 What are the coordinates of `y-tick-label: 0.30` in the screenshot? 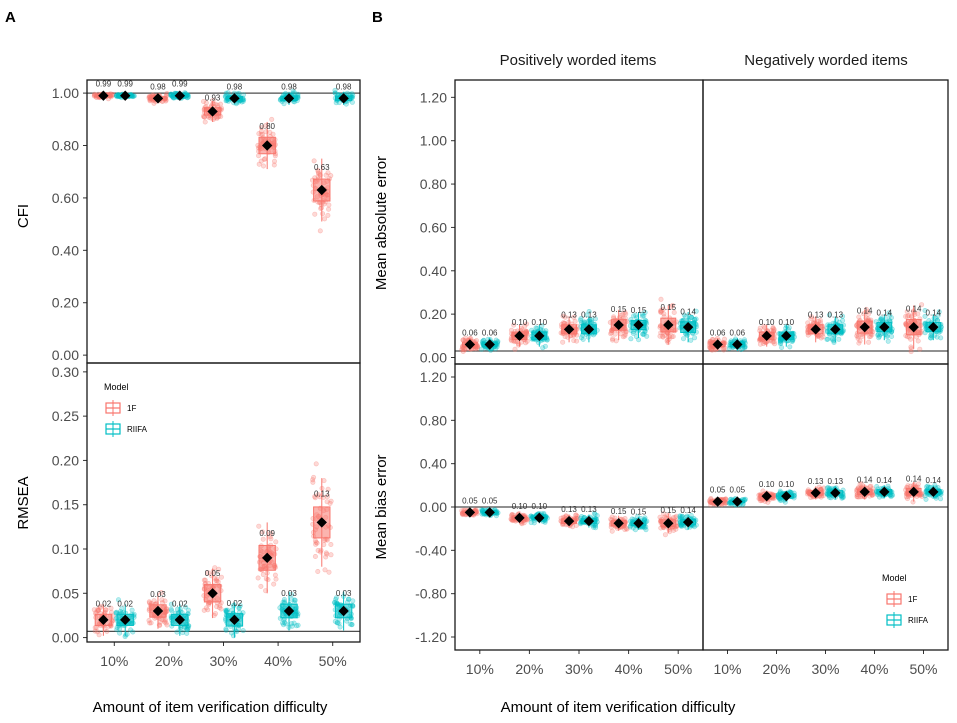 It's located at (65, 372).